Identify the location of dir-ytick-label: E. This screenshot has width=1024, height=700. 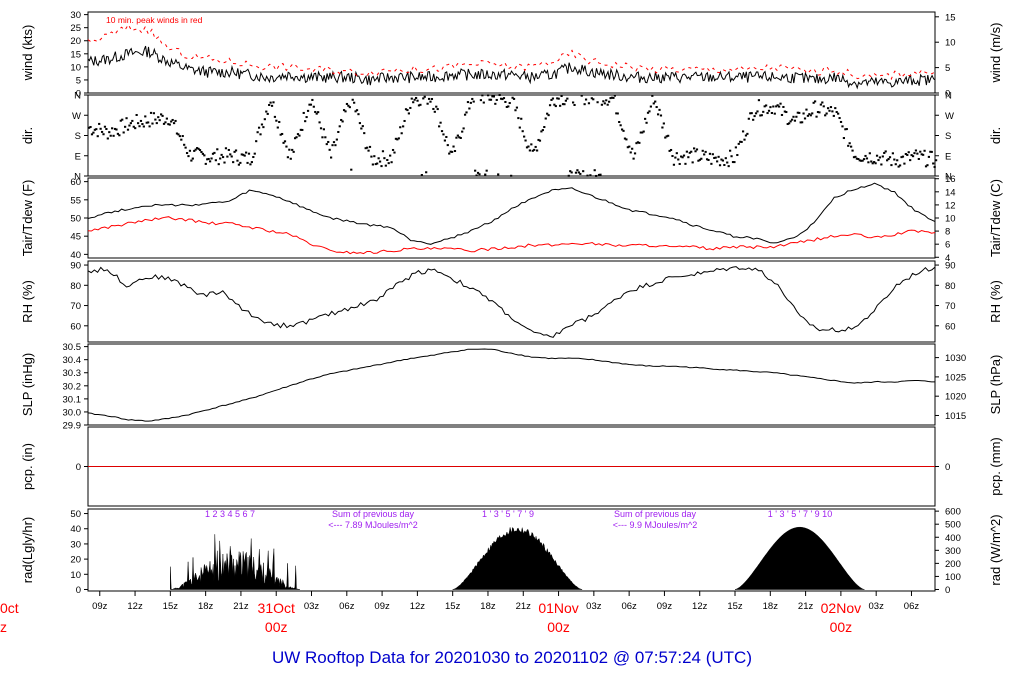
(78, 156).